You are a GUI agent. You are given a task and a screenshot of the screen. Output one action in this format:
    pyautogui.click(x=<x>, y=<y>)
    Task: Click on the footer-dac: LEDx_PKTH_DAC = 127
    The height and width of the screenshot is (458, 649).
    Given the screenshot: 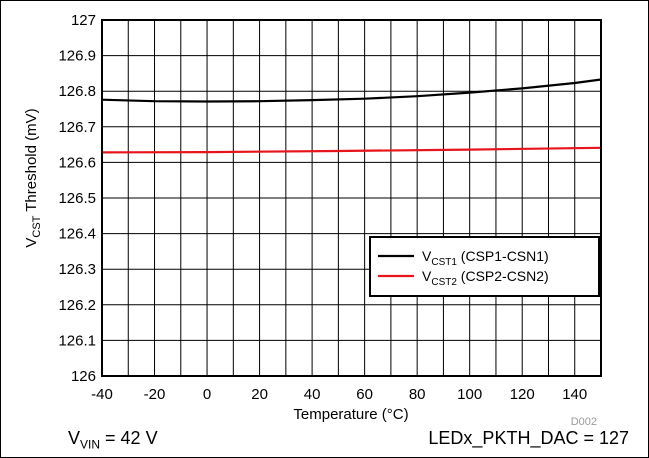 What is the action you would take?
    pyautogui.click(x=528, y=438)
    